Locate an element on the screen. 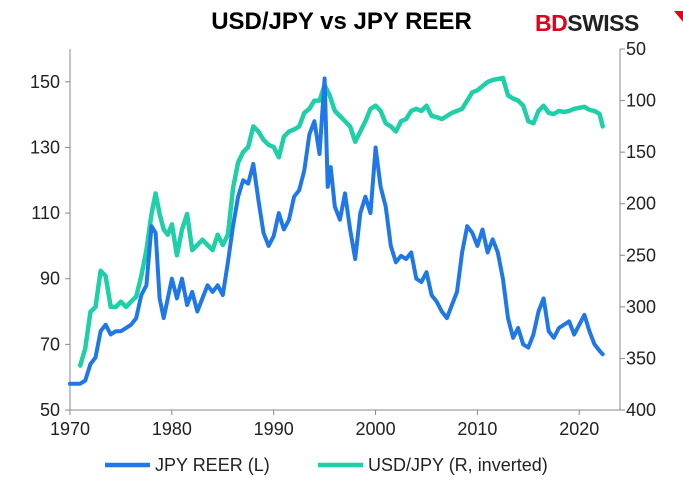 The image size is (683, 488). left-tick-label: 90 is located at coordinates (50, 279).